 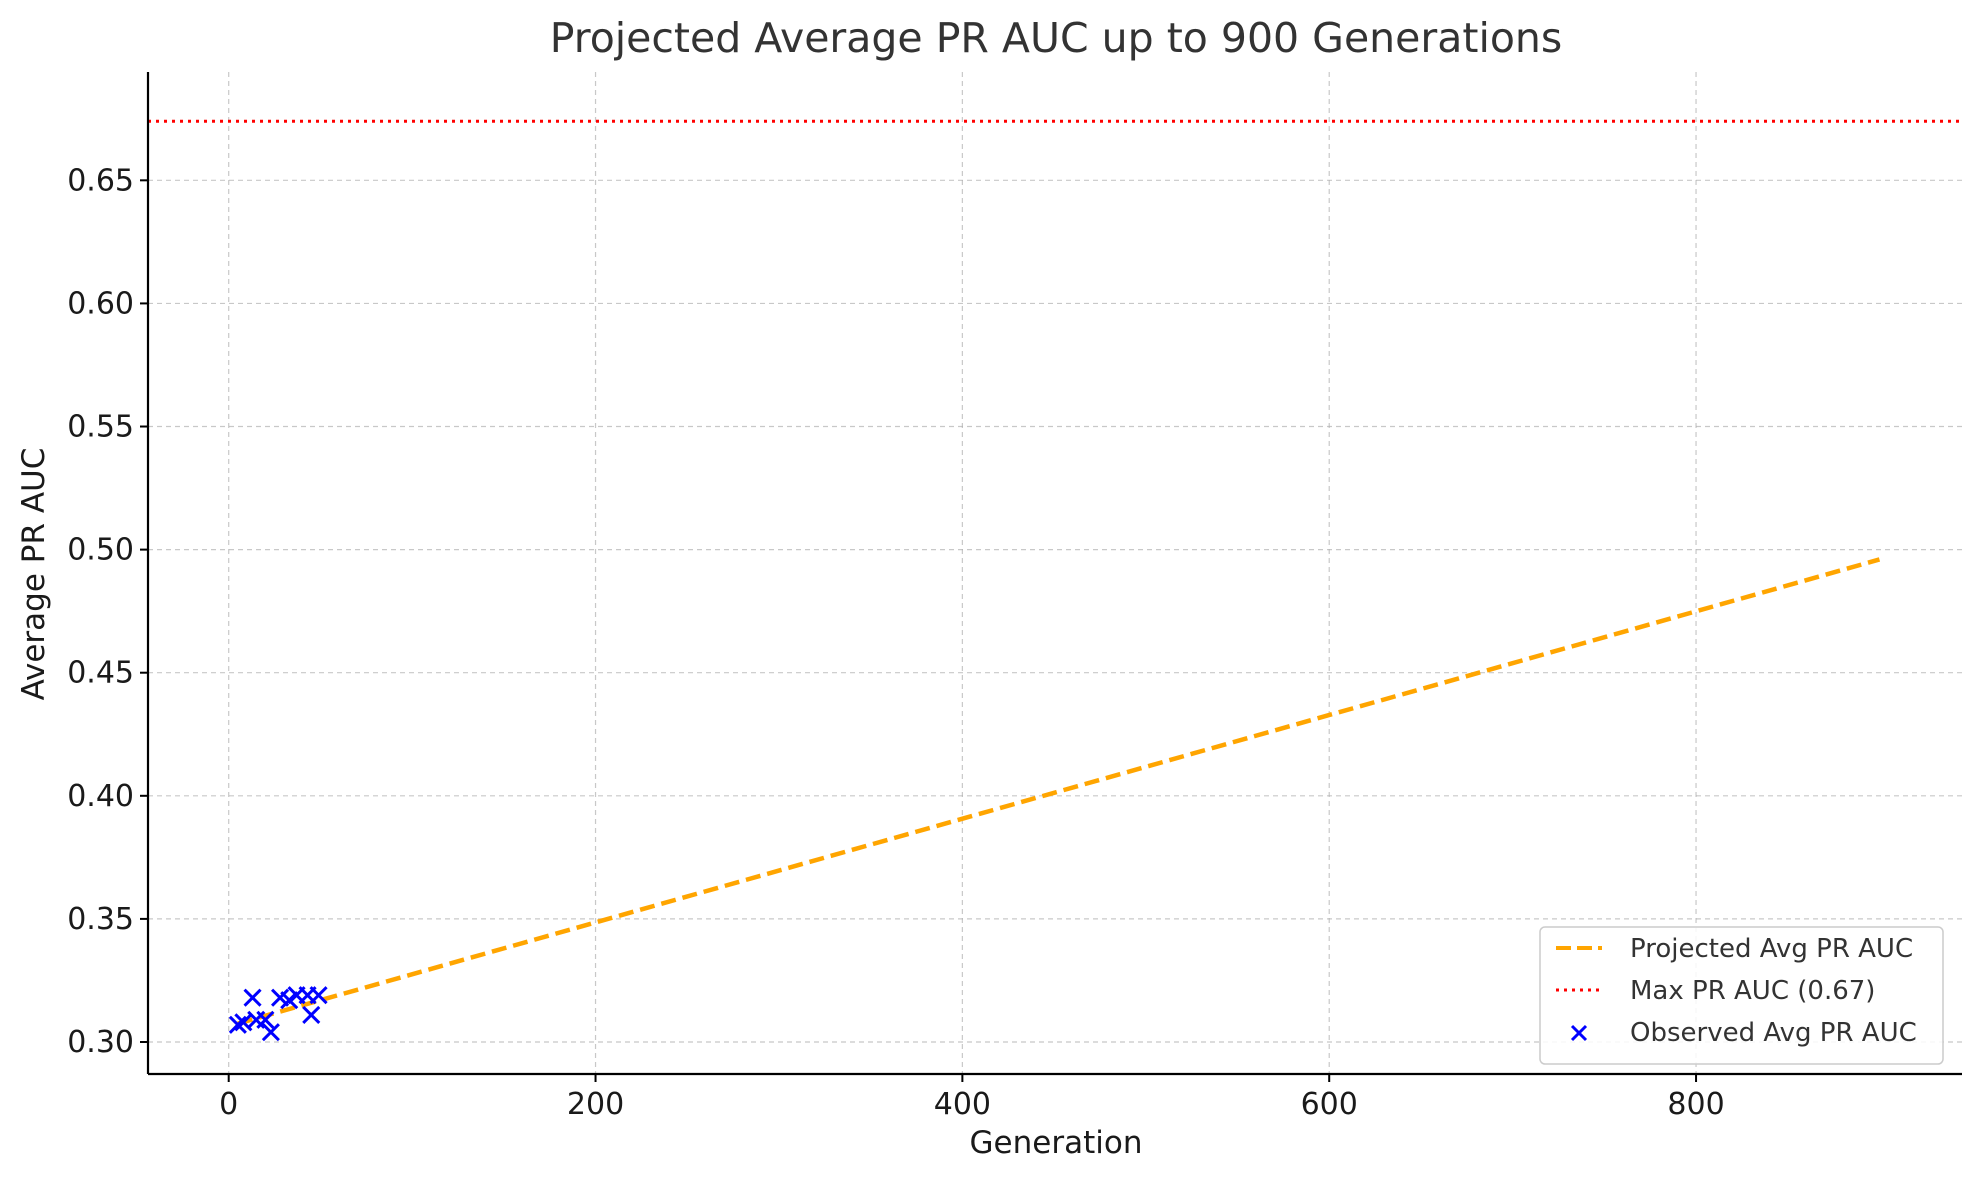 What do you see at coordinates (1695, 1104) in the screenshot?
I see `x-tick-label: 800` at bounding box center [1695, 1104].